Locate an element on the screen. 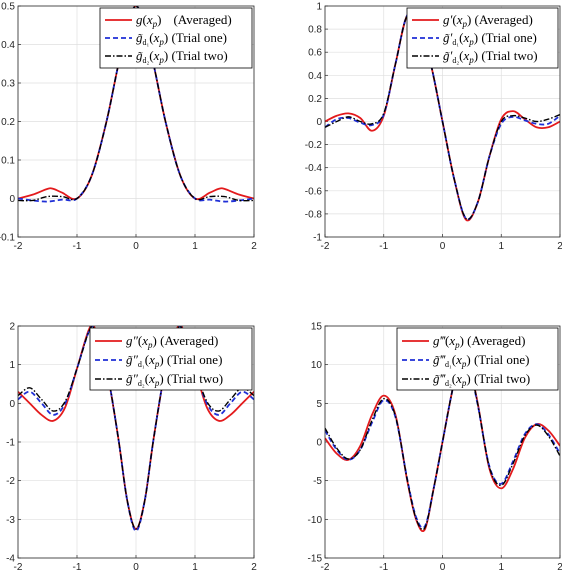  y-tick-label: -10 is located at coordinates (315, 520).